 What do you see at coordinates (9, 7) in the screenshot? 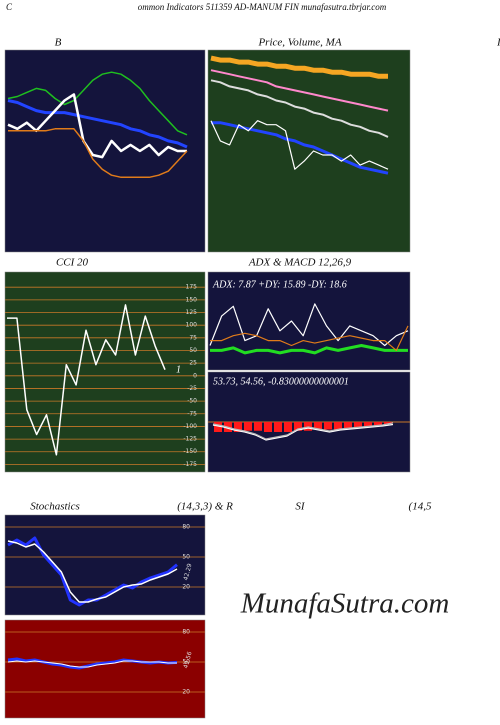
I see `header-left: C` at bounding box center [9, 7].